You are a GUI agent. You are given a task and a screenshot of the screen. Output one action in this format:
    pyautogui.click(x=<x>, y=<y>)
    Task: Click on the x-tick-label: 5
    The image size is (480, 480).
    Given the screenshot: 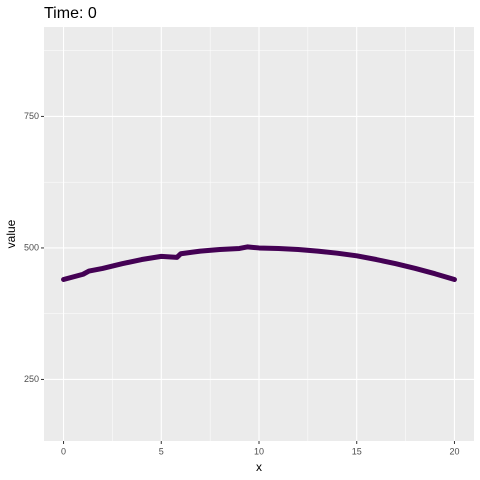 What is the action you would take?
    pyautogui.click(x=161, y=451)
    